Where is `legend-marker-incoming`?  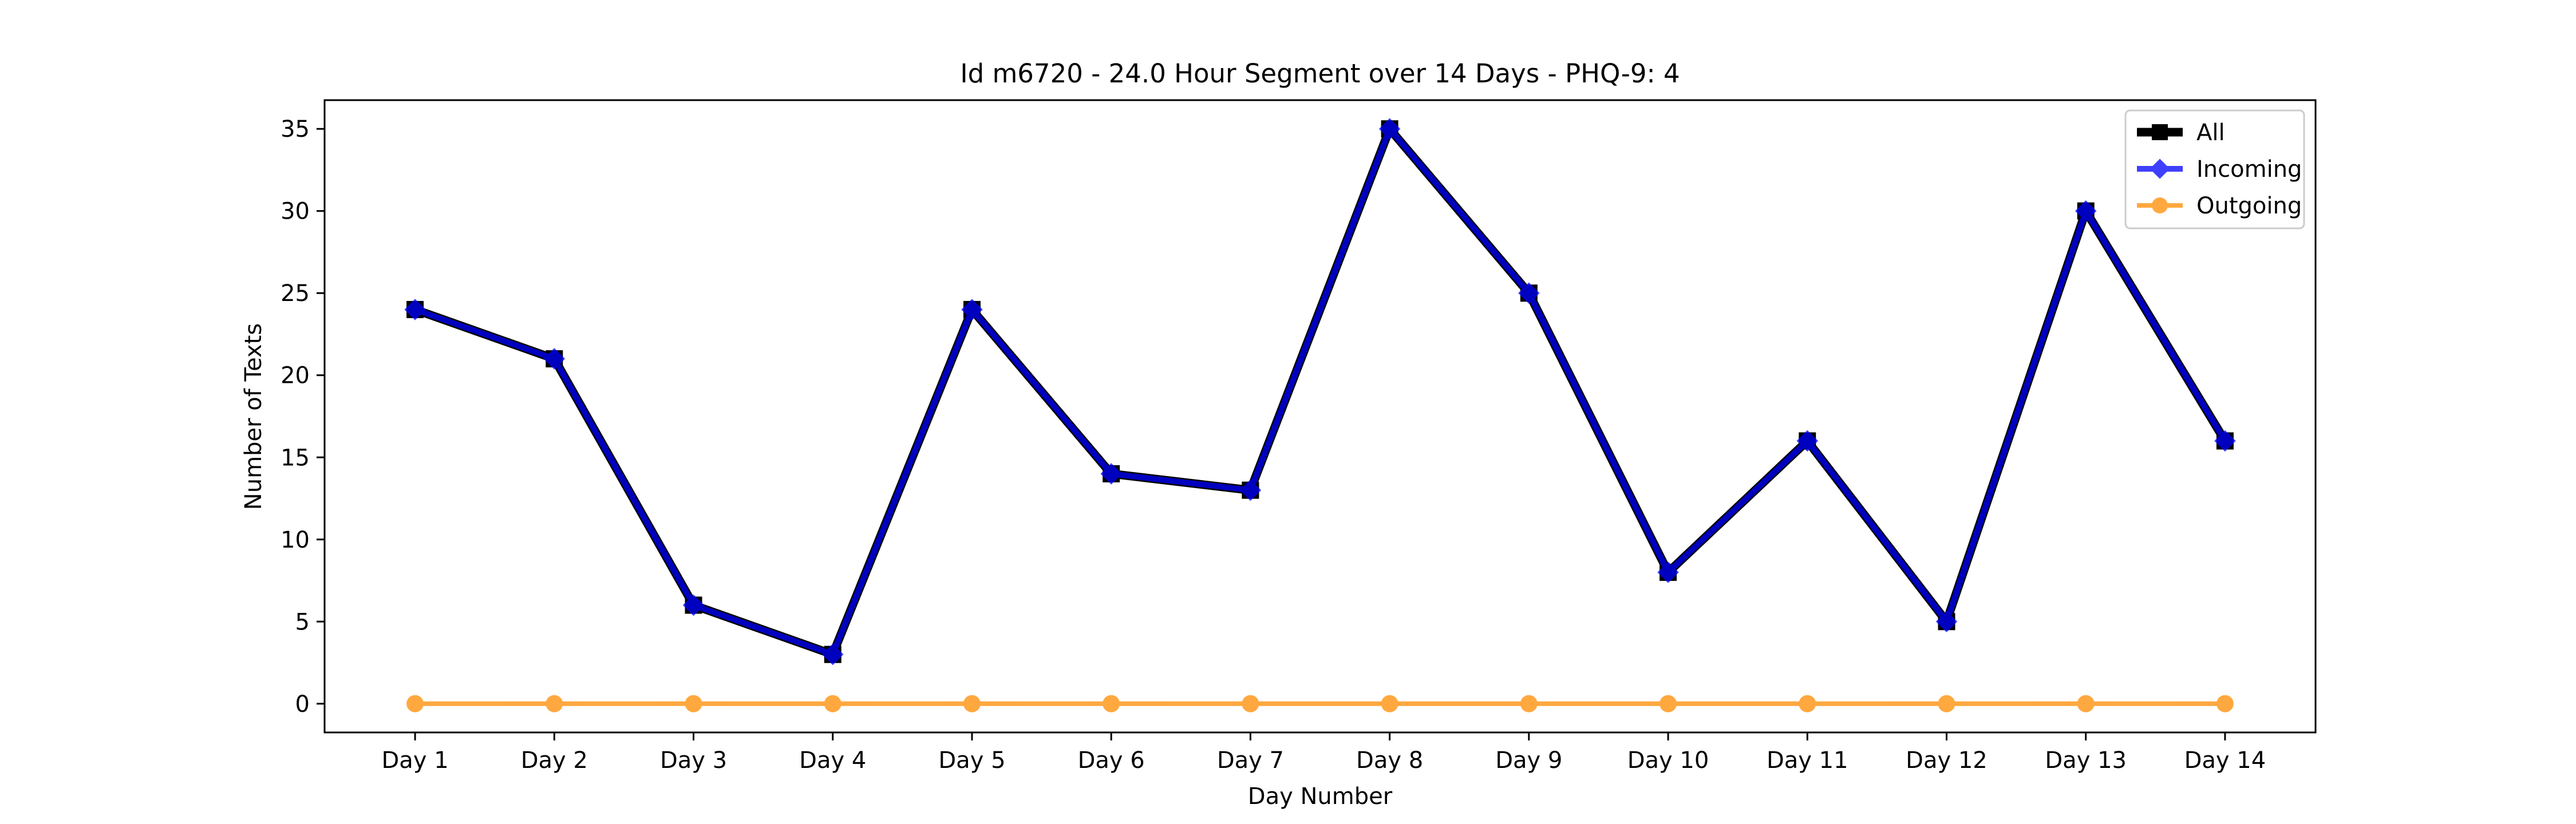 legend-marker-incoming is located at coordinates (2160, 169).